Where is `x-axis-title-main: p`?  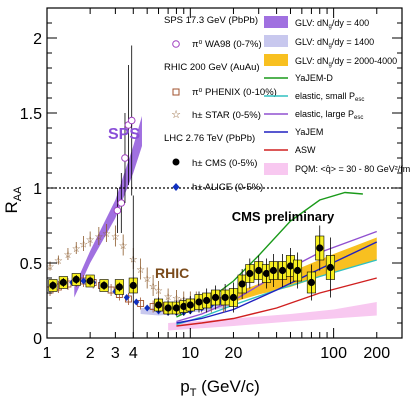 x-axis-title-main: p is located at coordinates (184, 386).